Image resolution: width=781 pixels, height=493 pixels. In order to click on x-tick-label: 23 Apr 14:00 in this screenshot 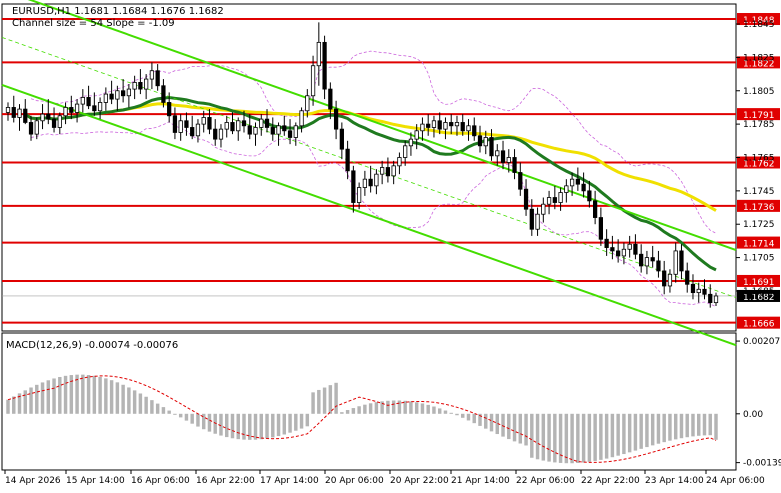, I will do `click(674, 481)`.